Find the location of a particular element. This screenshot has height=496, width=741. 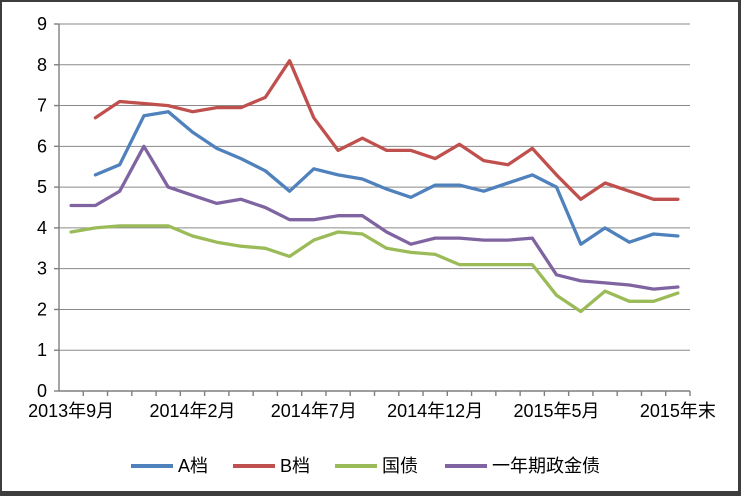

y-axis-tick-label: 8 is located at coordinates (42, 65).